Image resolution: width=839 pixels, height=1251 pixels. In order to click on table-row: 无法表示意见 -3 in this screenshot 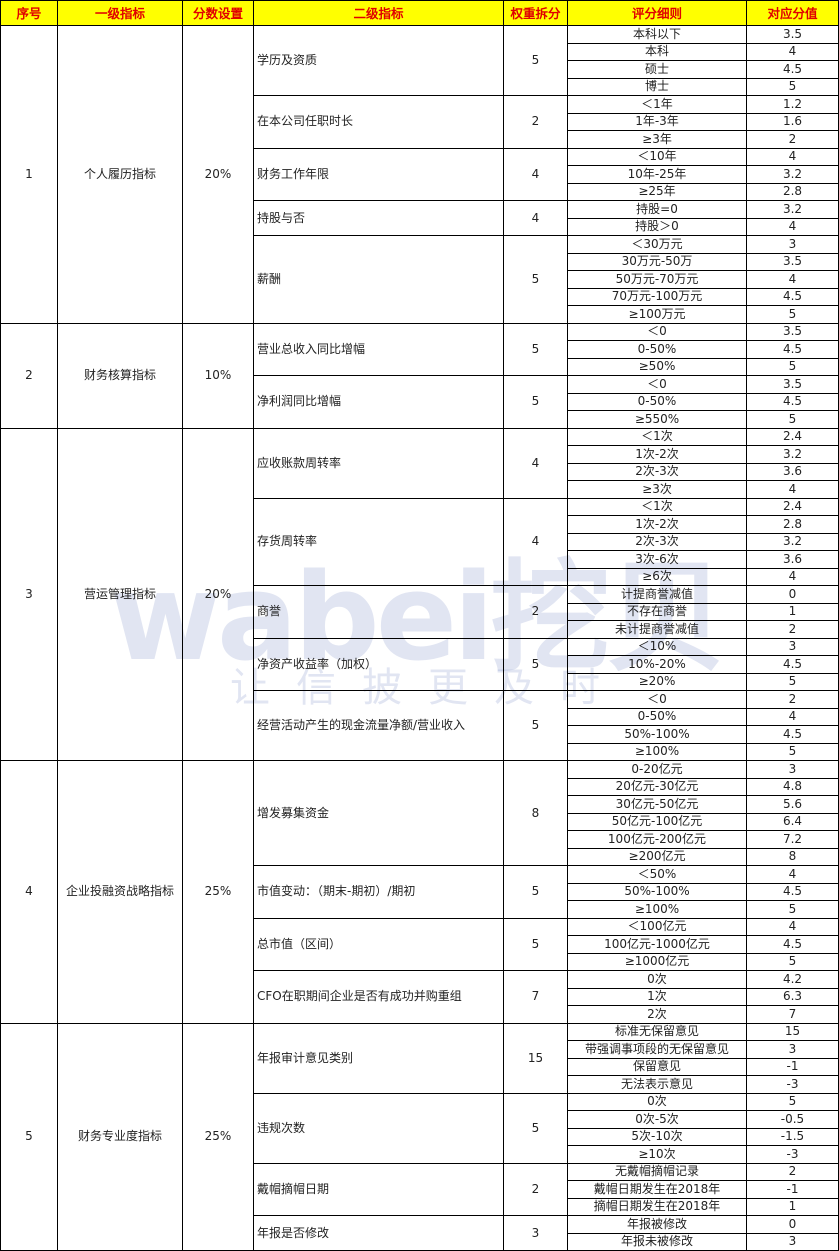, I will do `click(420, 1084)`.